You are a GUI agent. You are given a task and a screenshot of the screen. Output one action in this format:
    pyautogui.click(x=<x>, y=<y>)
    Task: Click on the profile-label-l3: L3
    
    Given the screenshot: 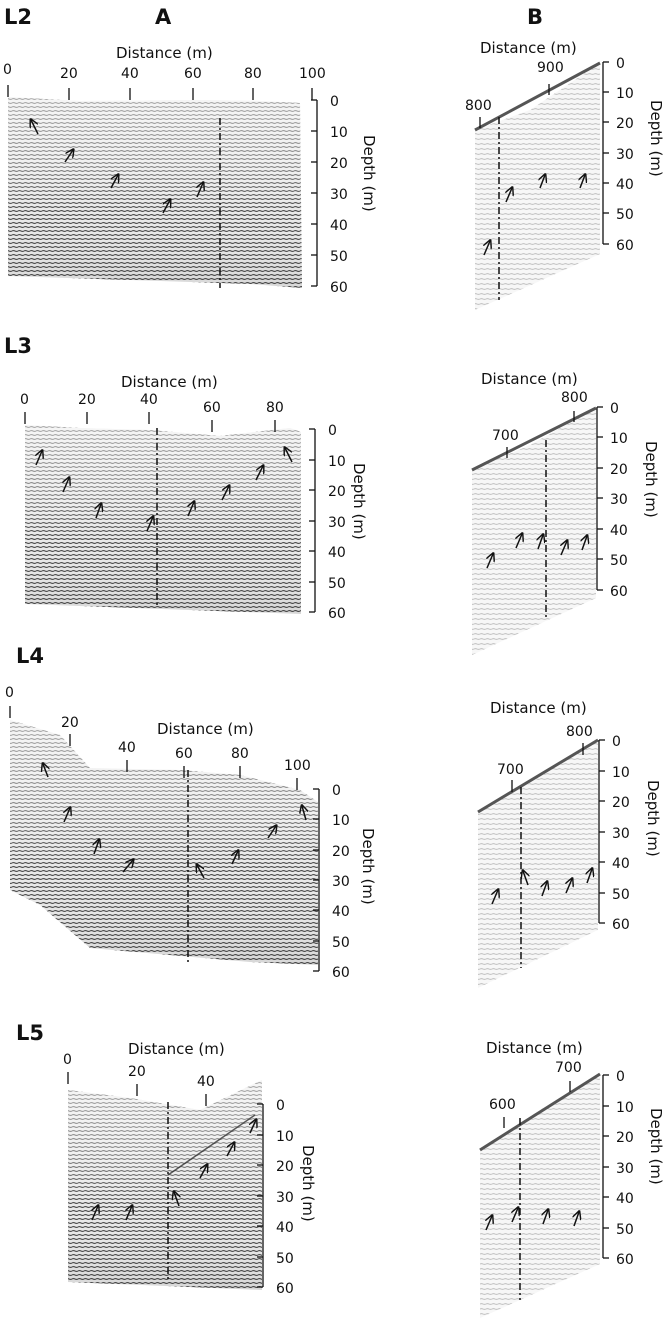 What is the action you would take?
    pyautogui.click(x=18, y=346)
    